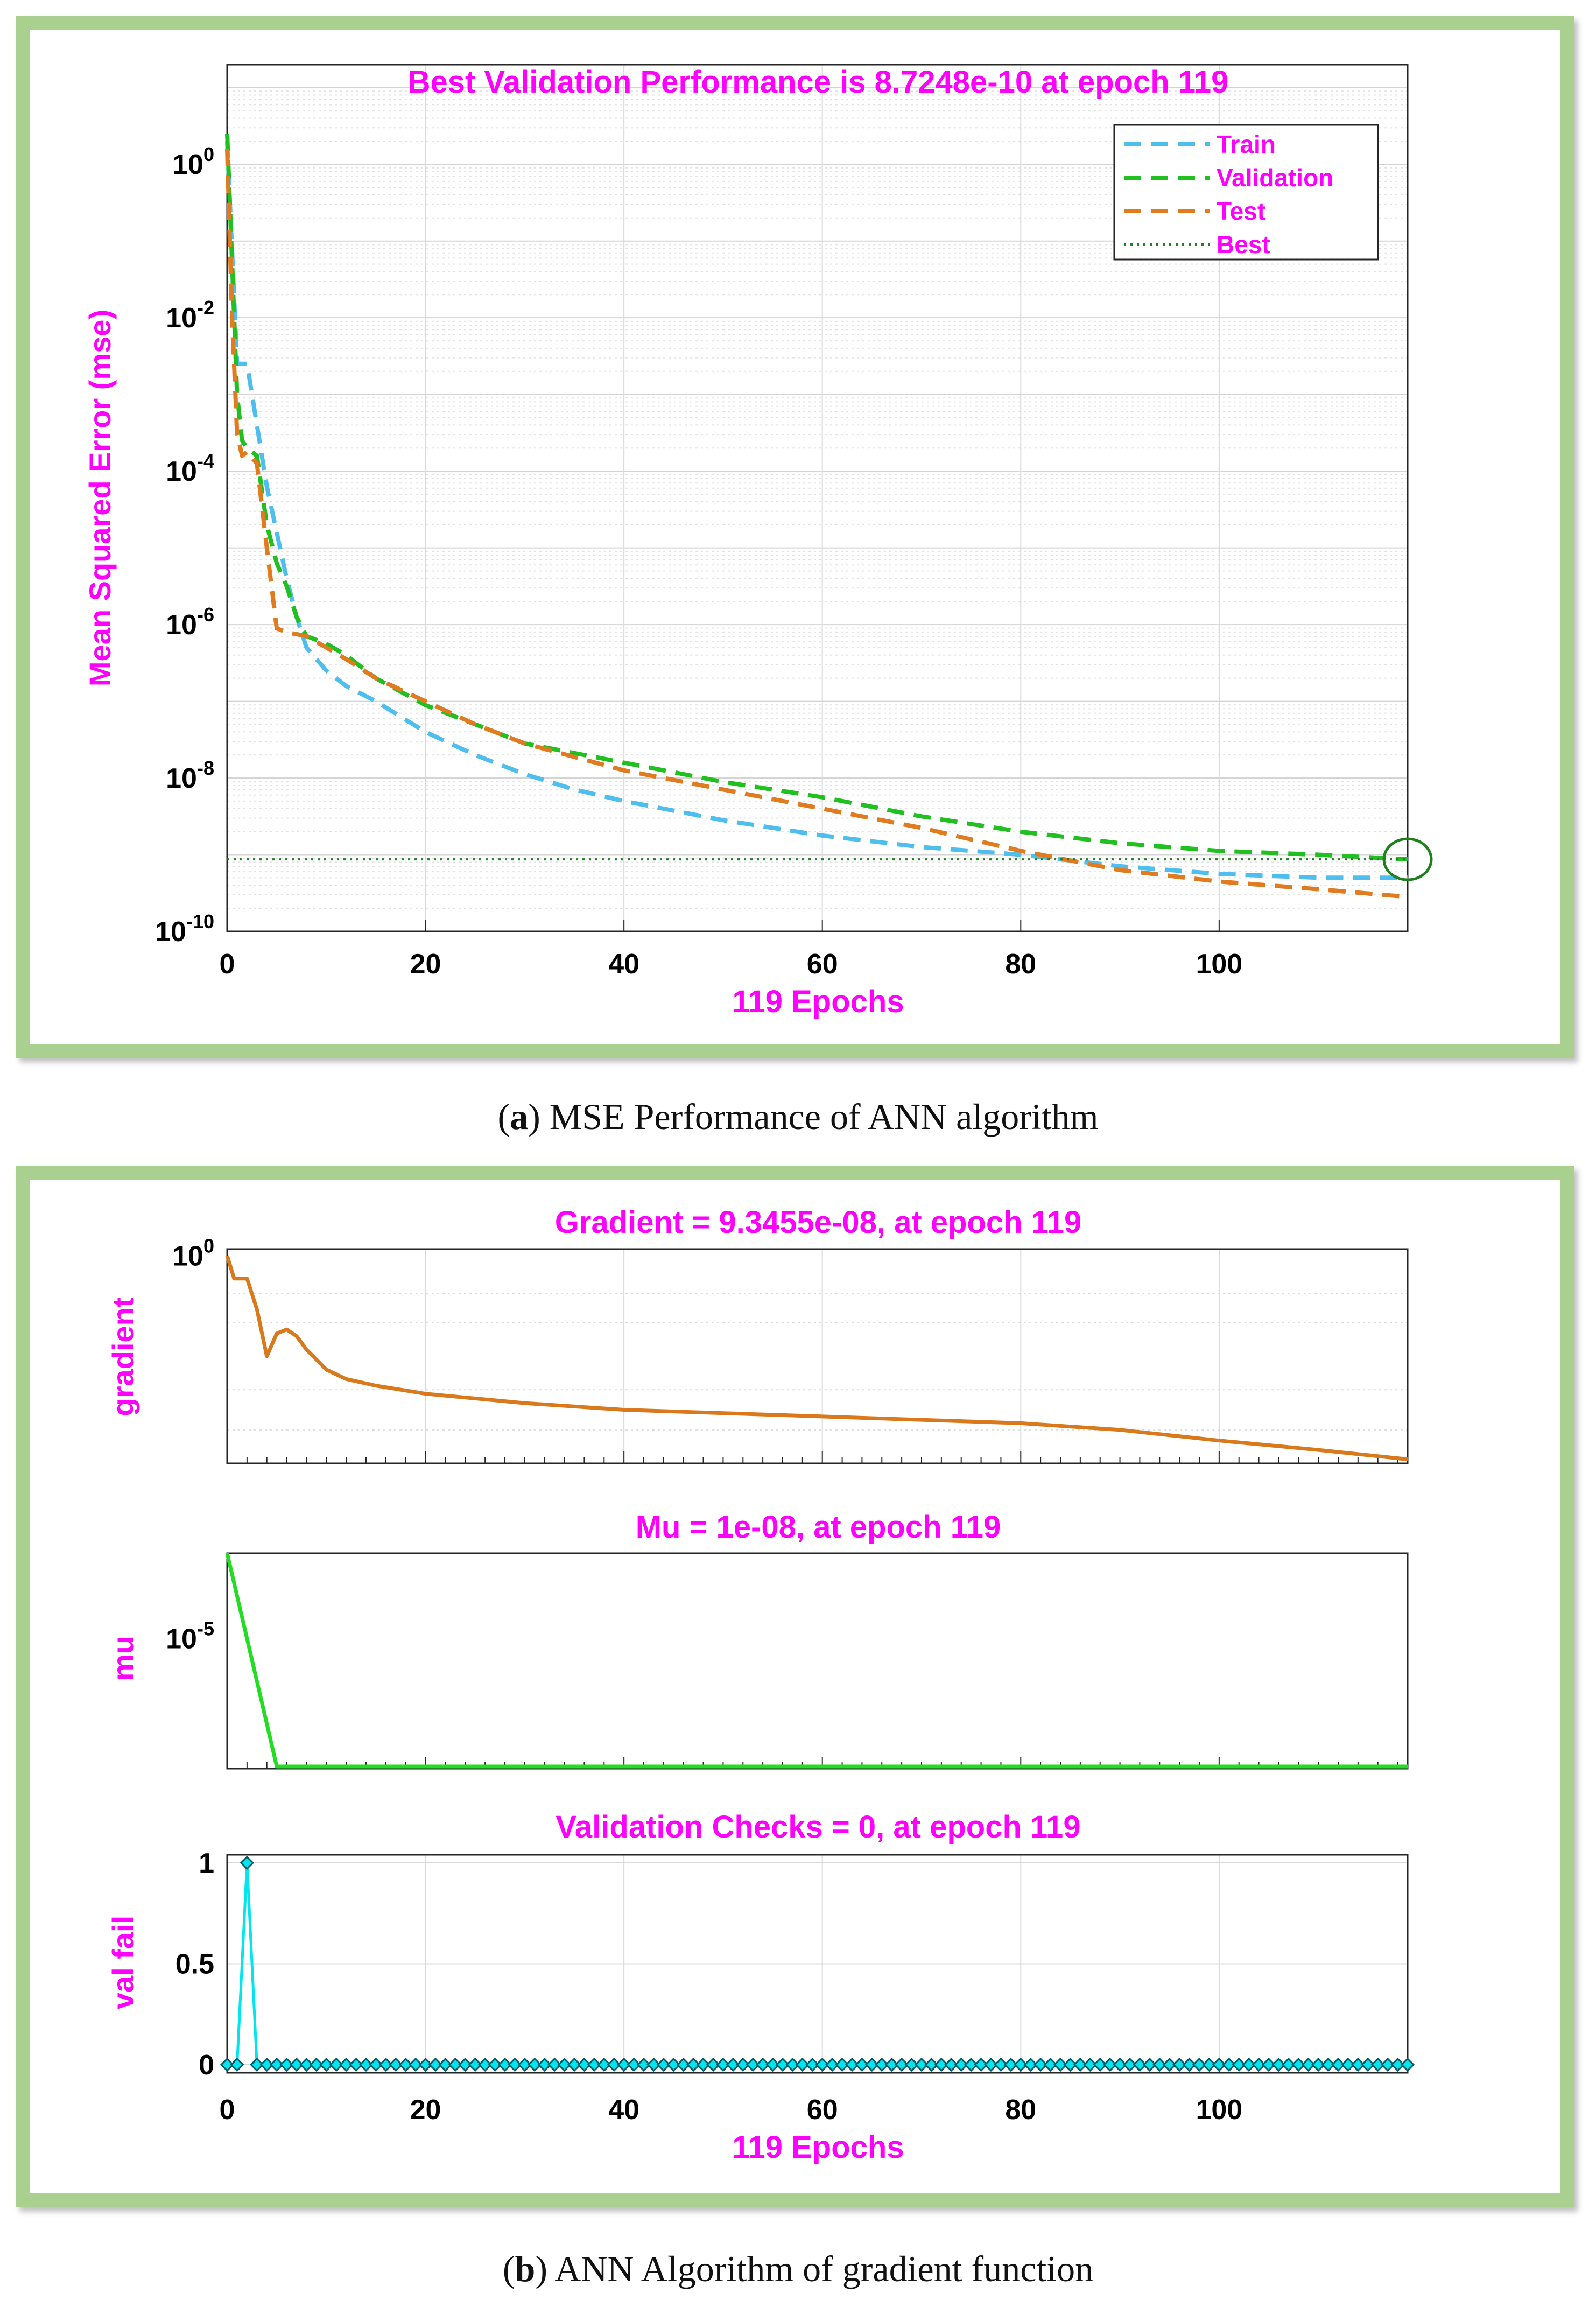  What do you see at coordinates (525, 2269) in the screenshot?
I see `caption-b-label: b` at bounding box center [525, 2269].